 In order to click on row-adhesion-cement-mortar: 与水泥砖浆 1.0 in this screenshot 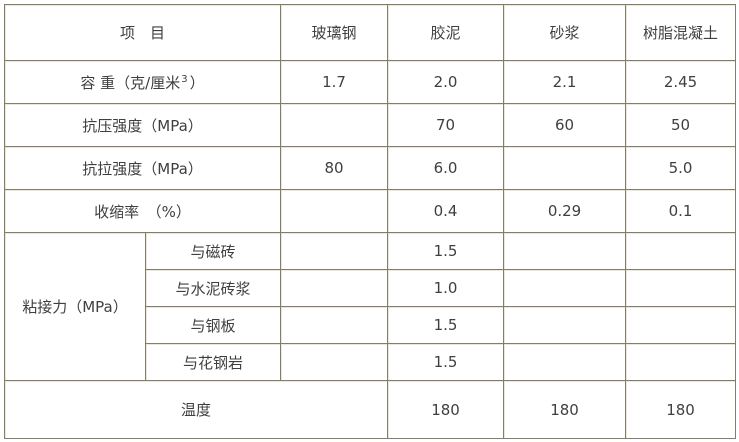, I will do `click(371, 288)`.